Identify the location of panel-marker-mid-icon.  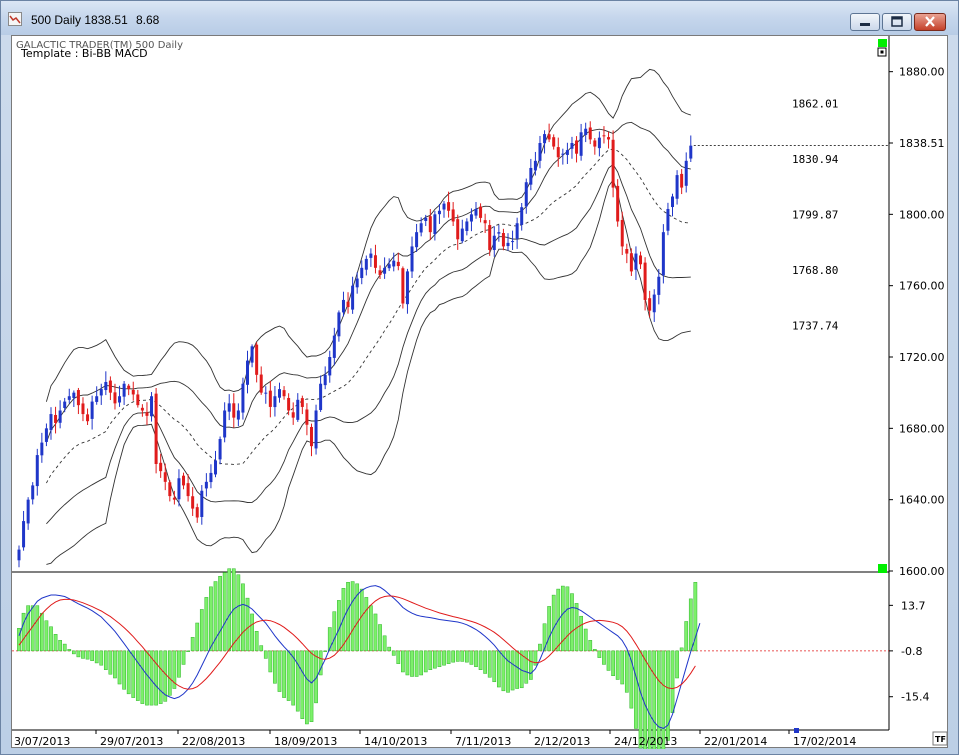
(882, 568).